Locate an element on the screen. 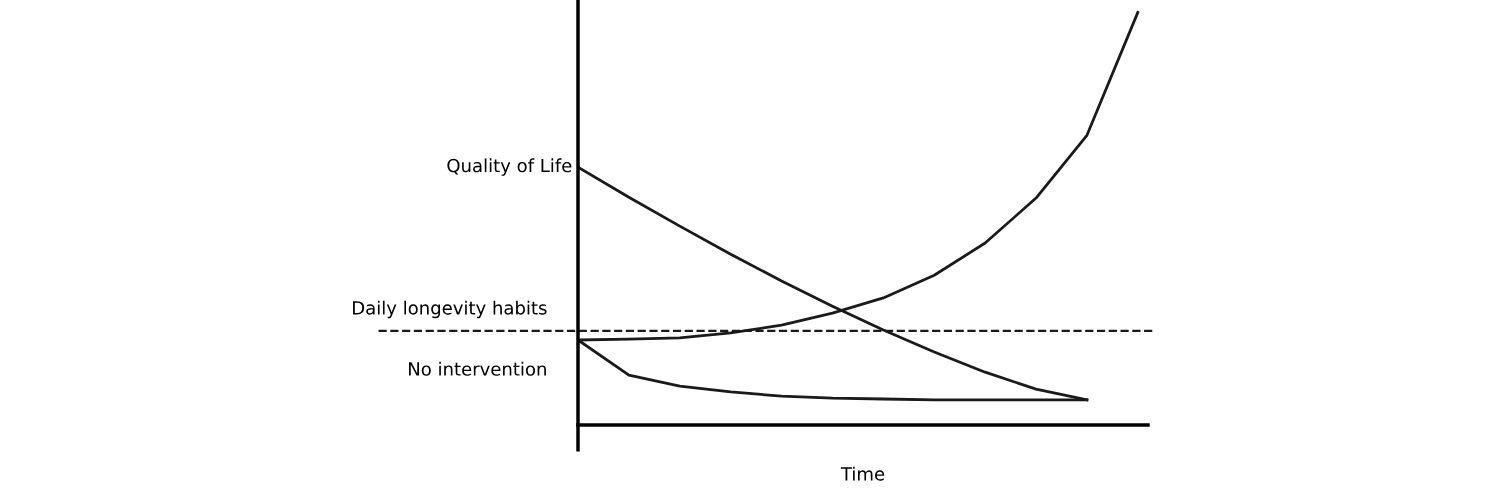 The height and width of the screenshot is (500, 1500). x-axis-title: Time is located at coordinates (862, 473).